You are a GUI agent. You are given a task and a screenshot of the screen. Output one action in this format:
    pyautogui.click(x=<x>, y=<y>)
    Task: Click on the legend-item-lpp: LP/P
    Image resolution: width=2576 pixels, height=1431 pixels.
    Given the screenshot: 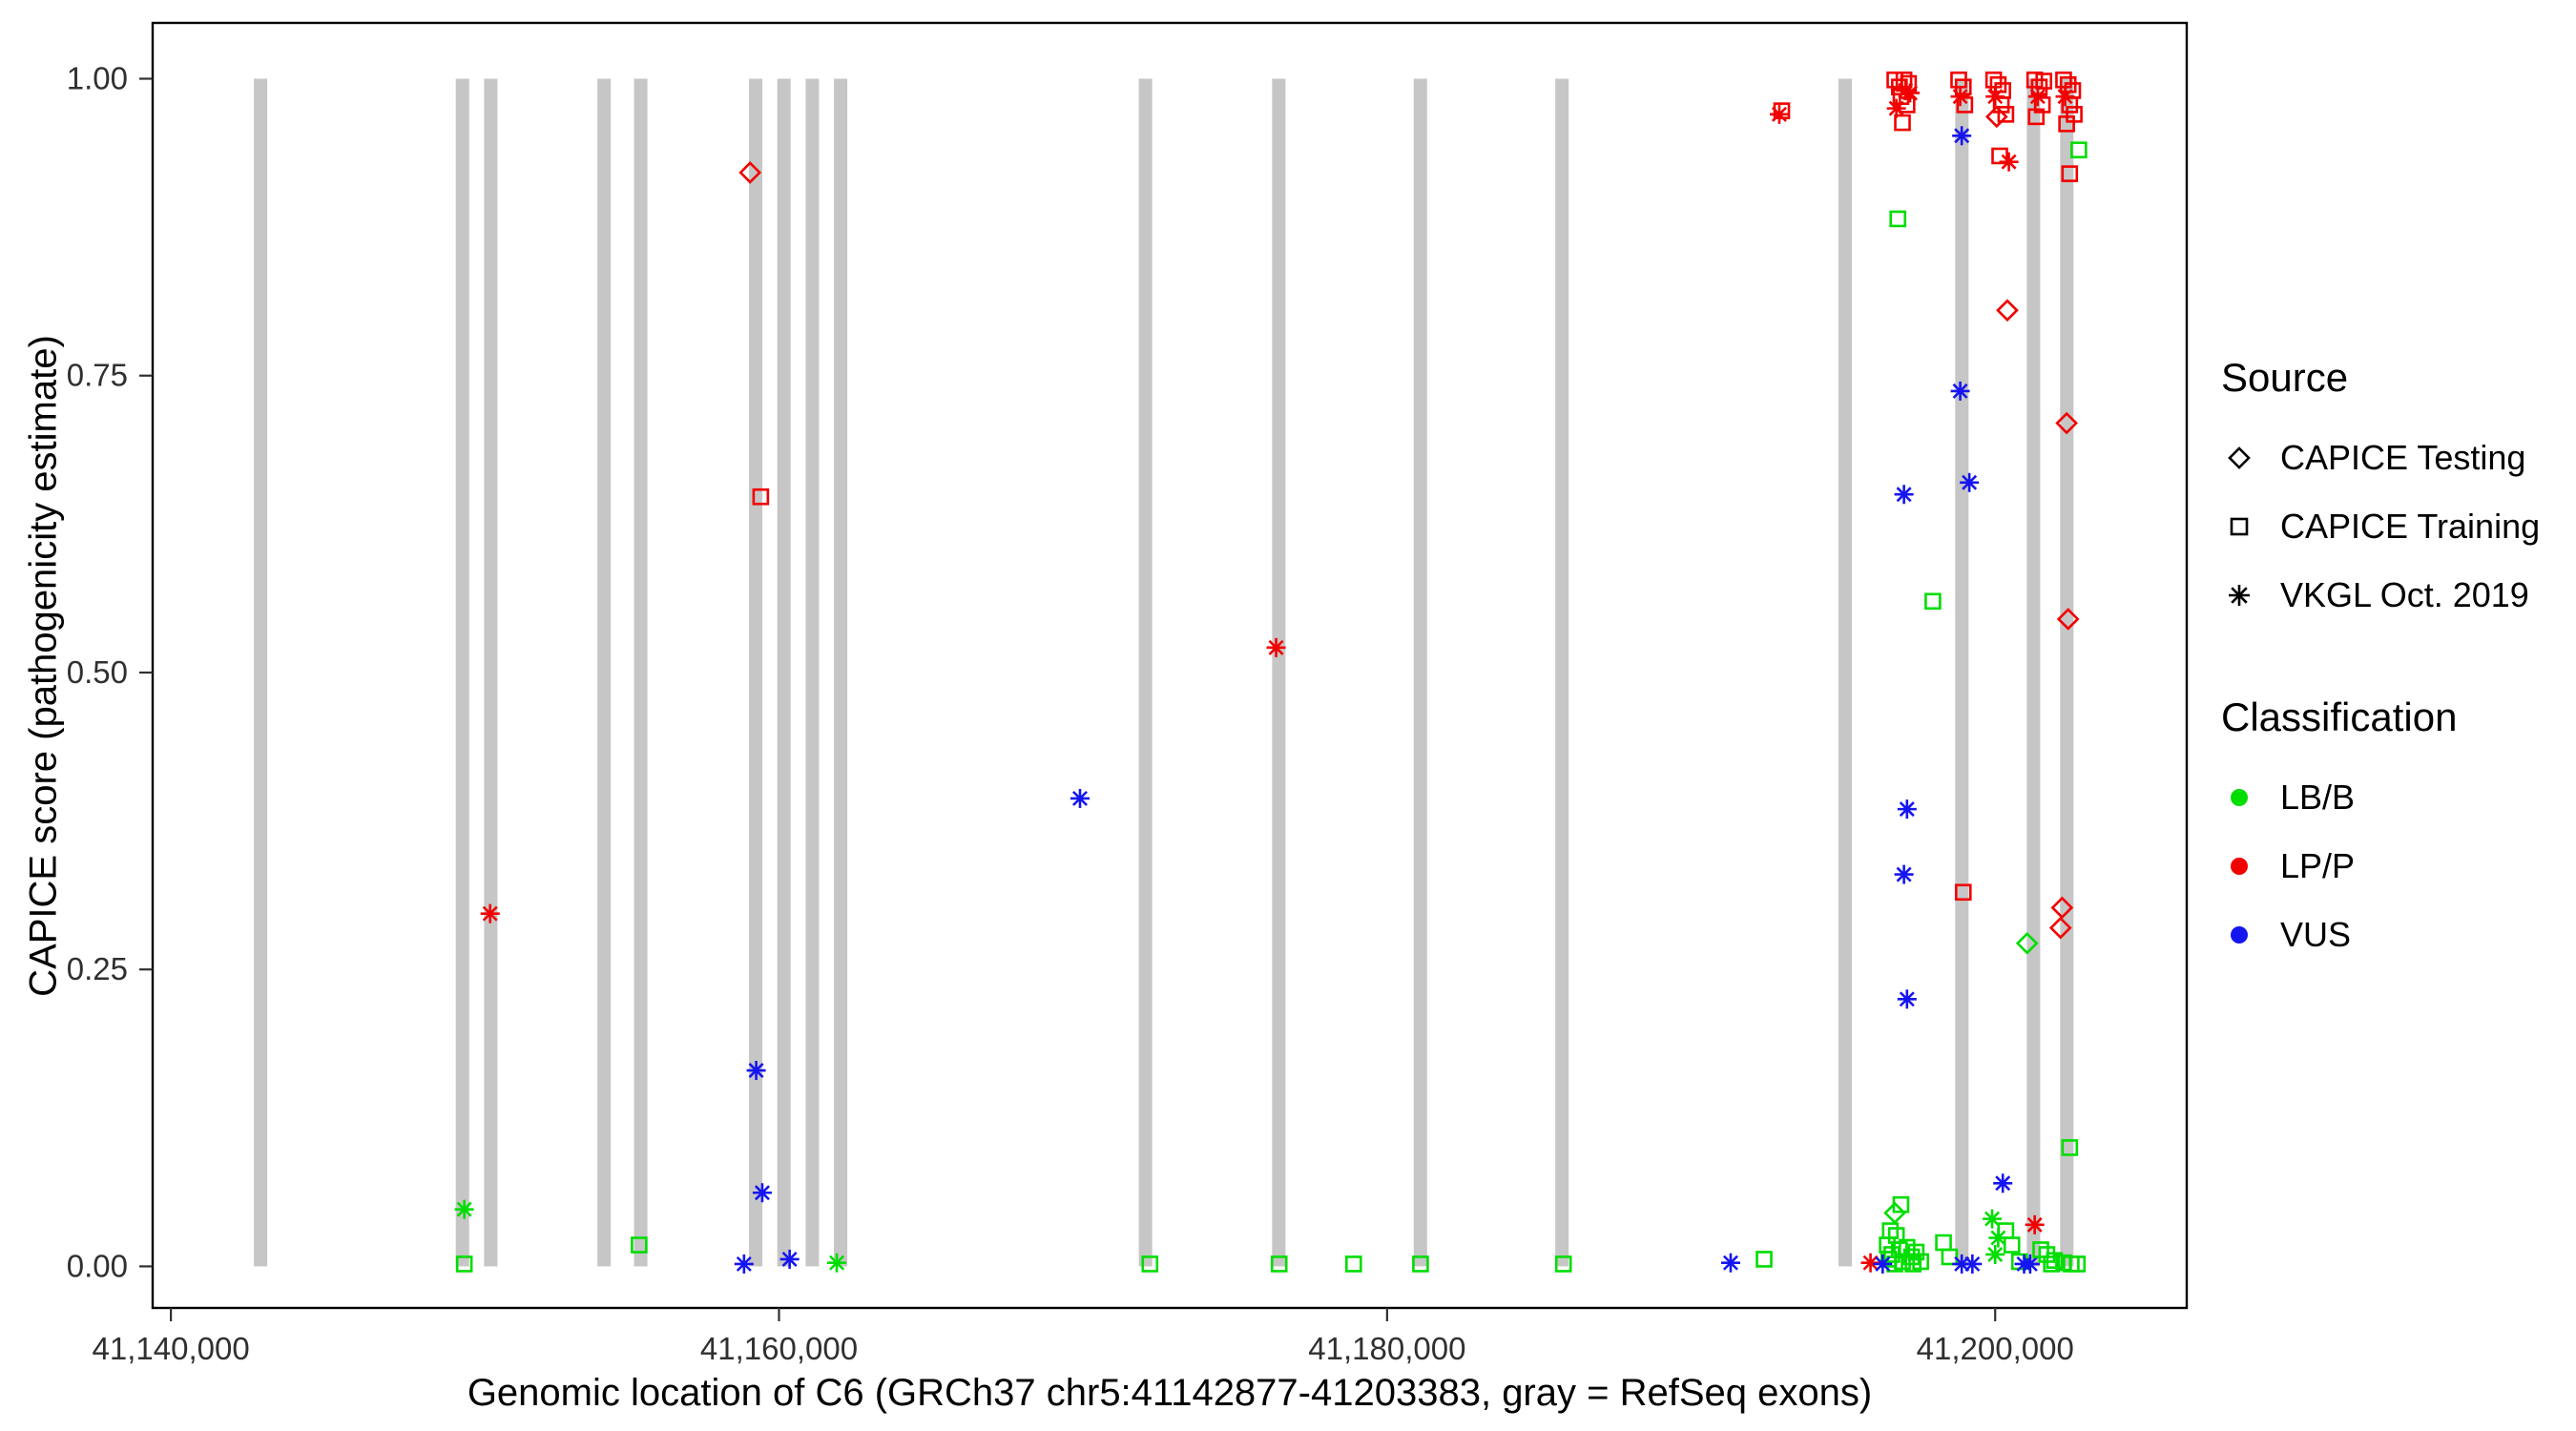 What is the action you would take?
    pyautogui.click(x=2380, y=866)
    